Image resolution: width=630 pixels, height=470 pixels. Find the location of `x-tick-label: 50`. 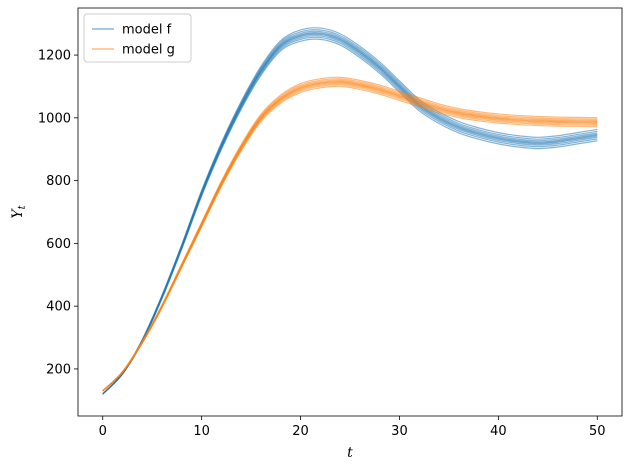

x-tick-label: 50 is located at coordinates (597, 431).